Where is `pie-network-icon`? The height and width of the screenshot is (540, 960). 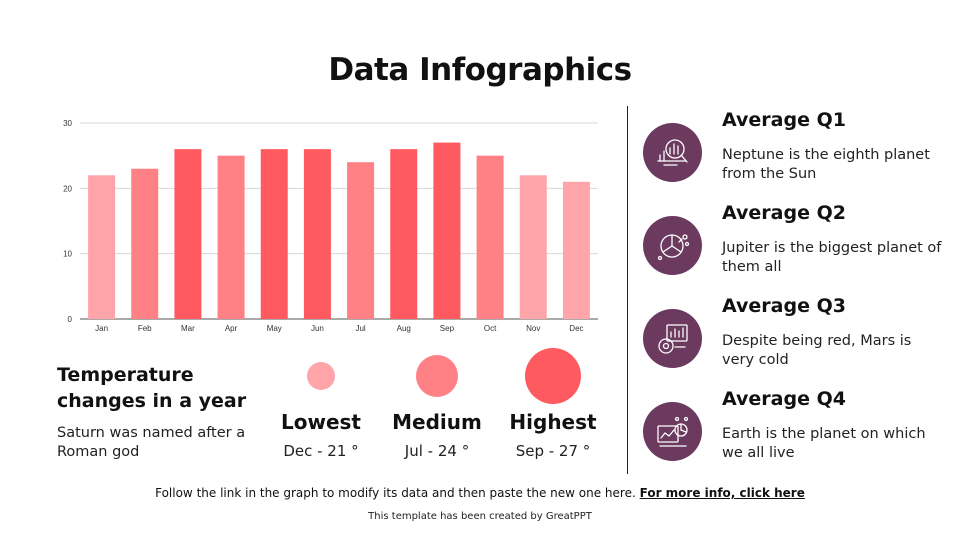
pie-network-icon is located at coordinates (672, 245).